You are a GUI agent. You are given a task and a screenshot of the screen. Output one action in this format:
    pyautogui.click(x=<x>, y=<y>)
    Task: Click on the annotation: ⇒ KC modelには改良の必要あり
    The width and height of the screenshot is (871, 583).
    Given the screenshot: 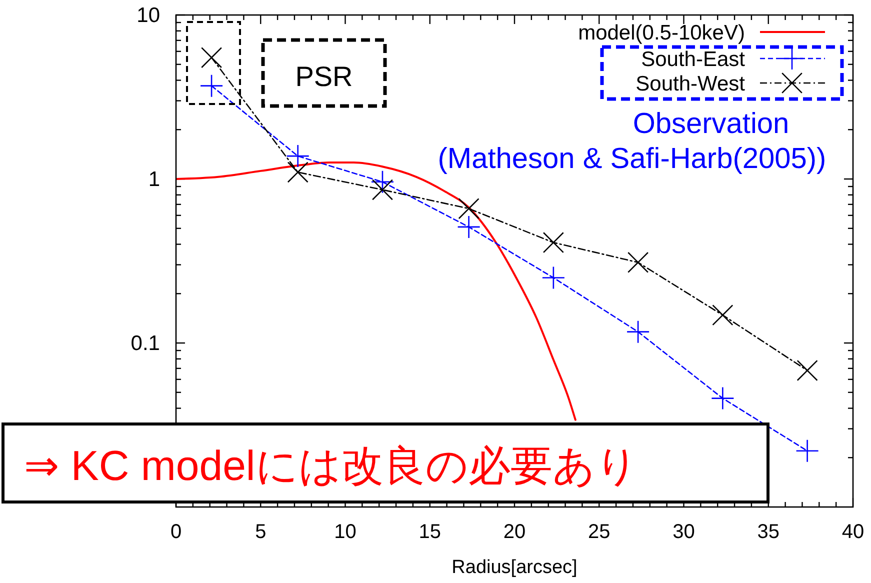 What is the action you would take?
    pyautogui.click(x=331, y=465)
    